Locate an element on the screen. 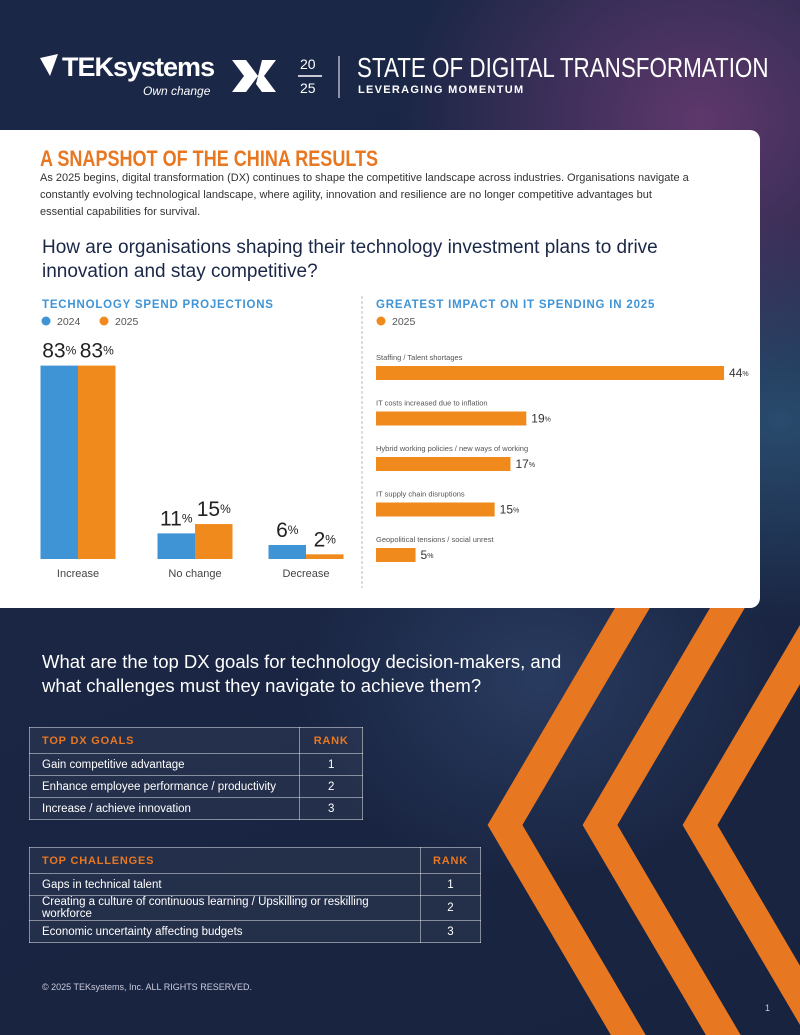  item-cell: Gain competitive advantage is located at coordinates (164, 764).